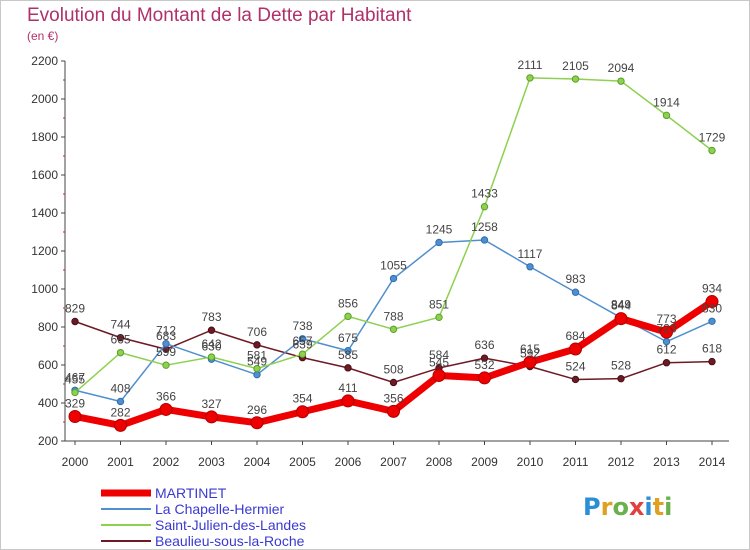  I want to click on data-label: 296, so click(257, 410).